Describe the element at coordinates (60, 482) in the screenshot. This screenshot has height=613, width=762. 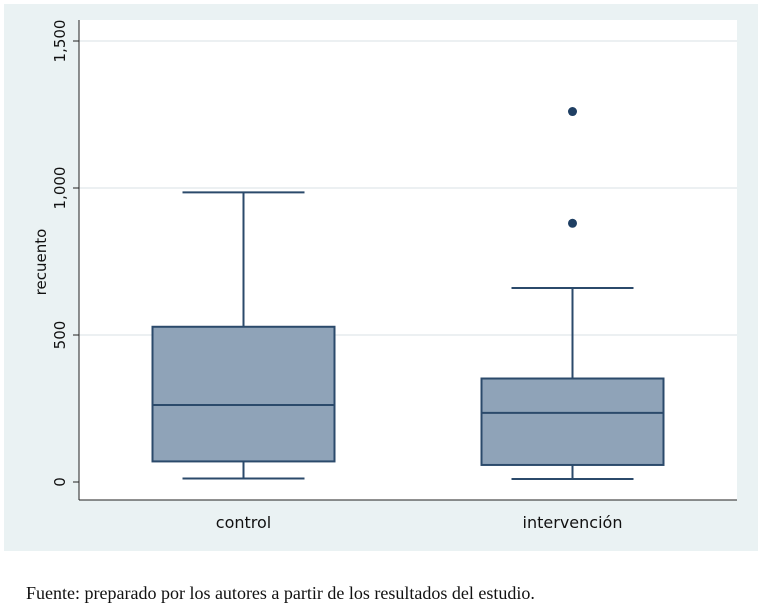
I see `y-tick-label: 0` at that location.